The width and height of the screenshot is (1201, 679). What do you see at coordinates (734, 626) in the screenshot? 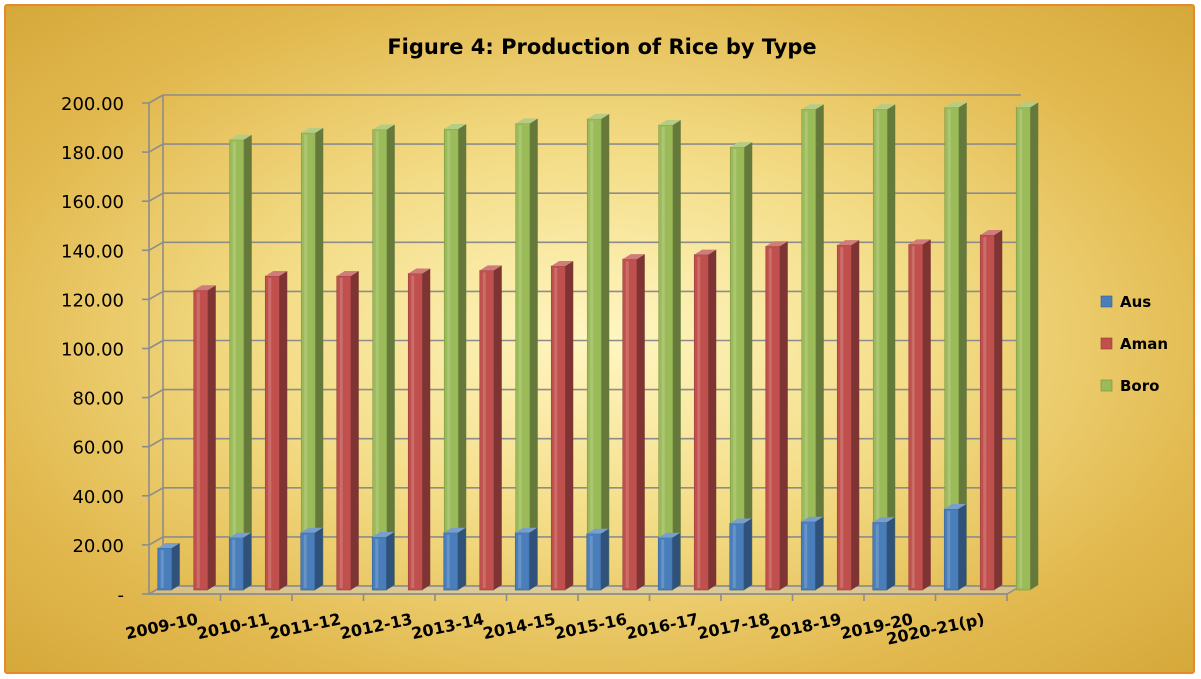
I see `x-tick-label: 2017-18` at bounding box center [734, 626].